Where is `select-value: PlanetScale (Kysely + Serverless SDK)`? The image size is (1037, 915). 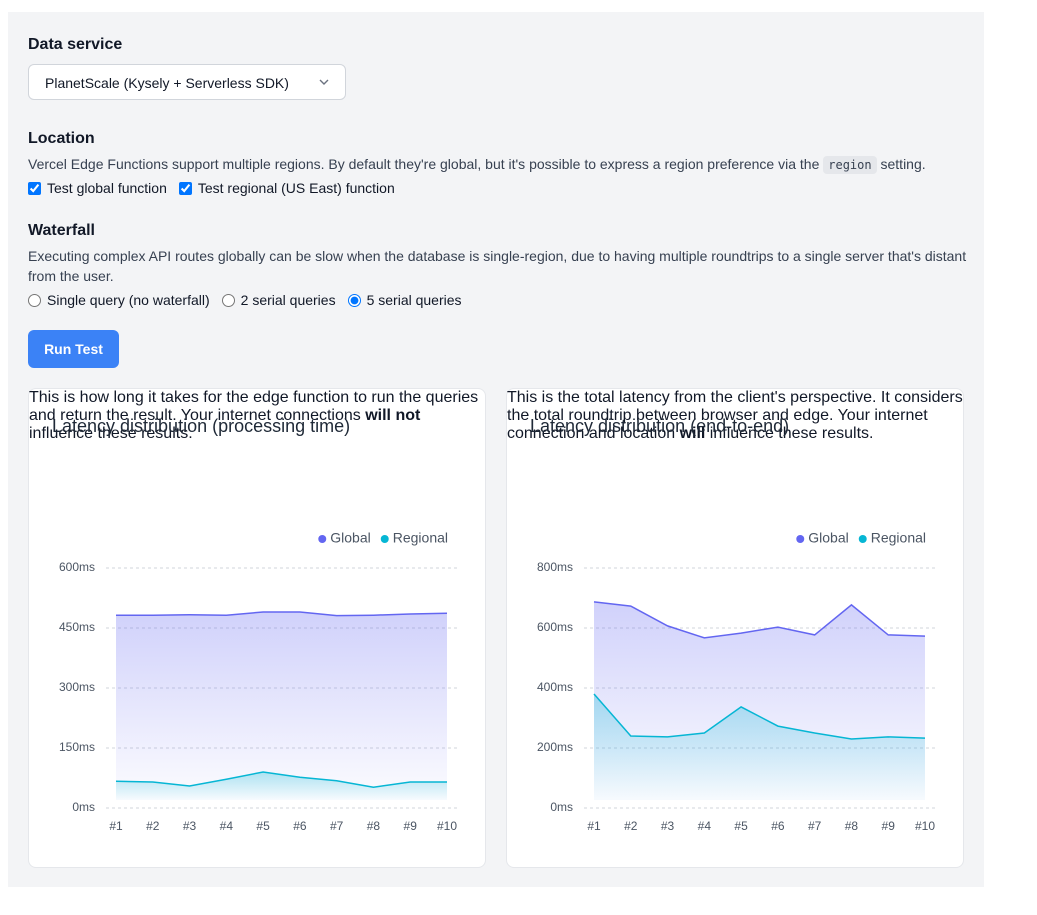
select-value: PlanetScale (Kysely + Serverless SDK) is located at coordinates (167, 83).